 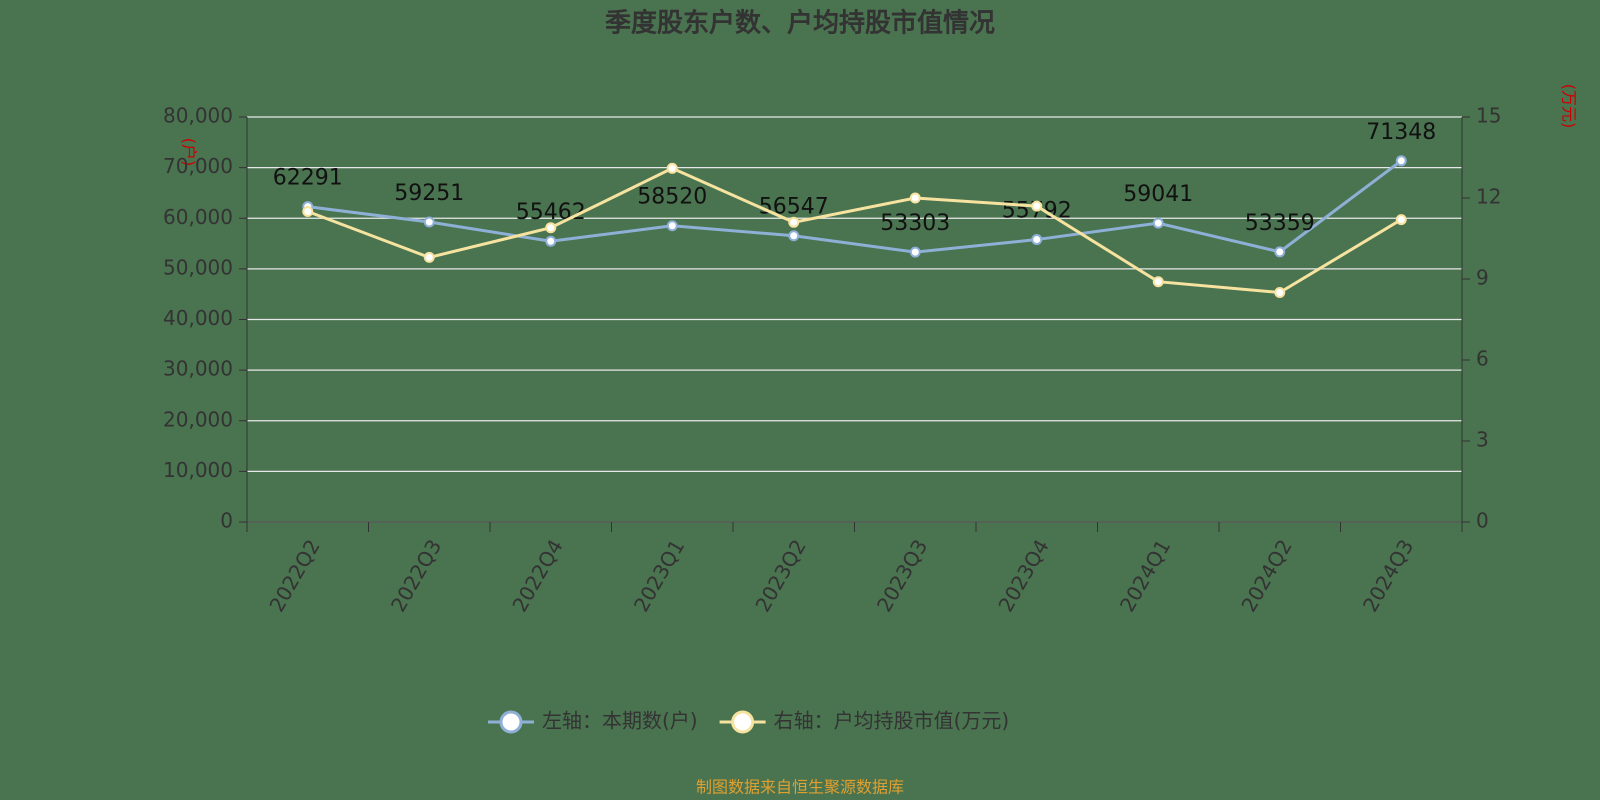 What do you see at coordinates (892, 721) in the screenshot?
I see `legend-label: 右轴：户均持股市值(万元)` at bounding box center [892, 721].